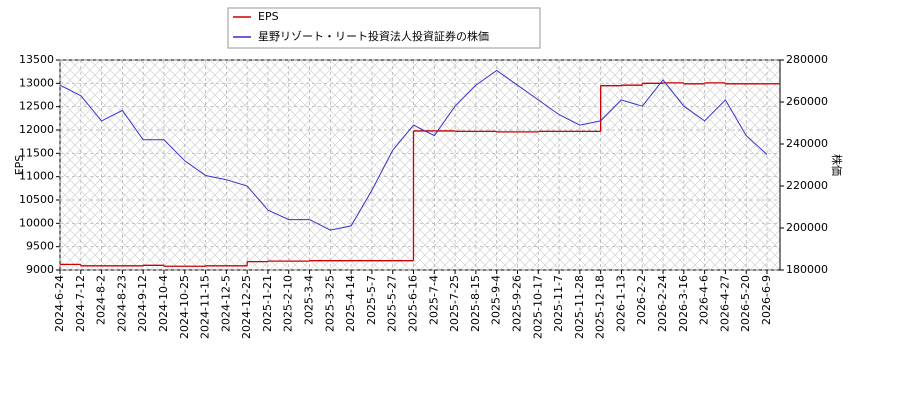 This screenshot has height=404, width=900. Describe the element at coordinates (724, 303) in the screenshot. I see `x-tick-label: 2026-4-27` at that location.